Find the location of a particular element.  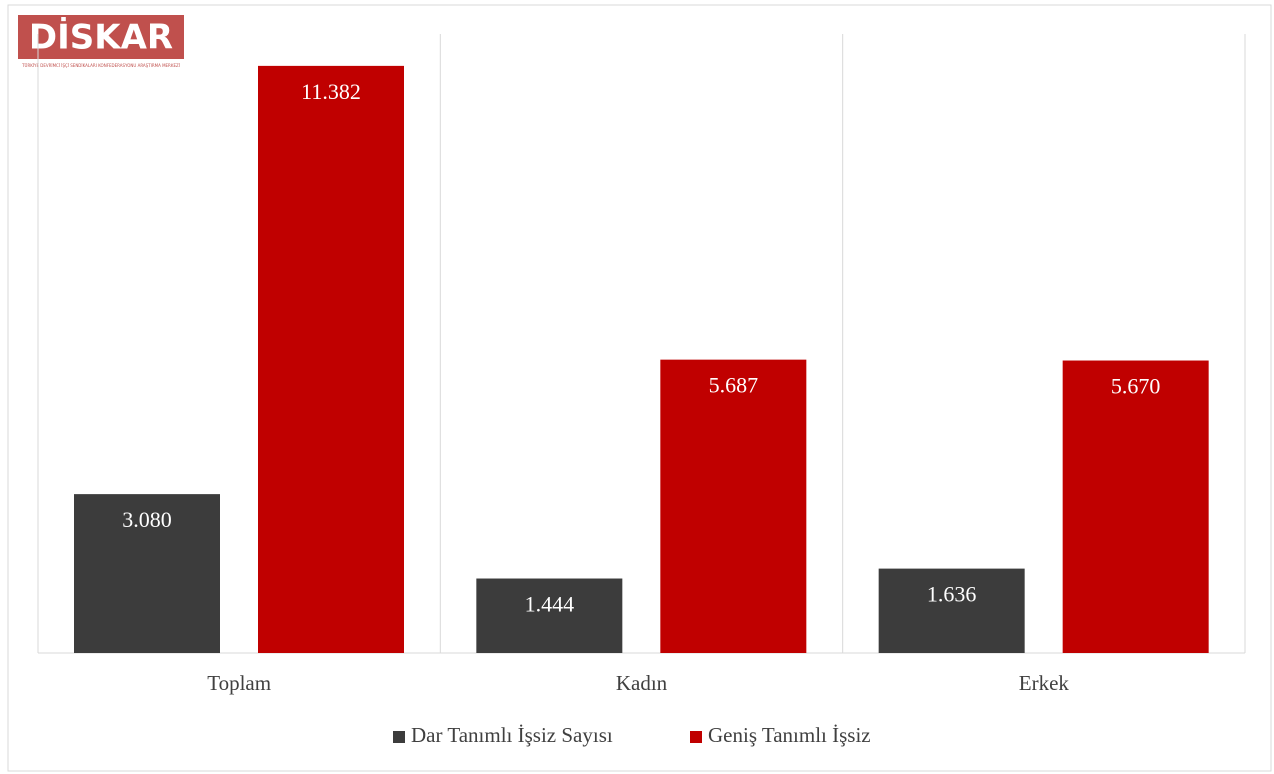

data-label: 3.080 is located at coordinates (147, 519).